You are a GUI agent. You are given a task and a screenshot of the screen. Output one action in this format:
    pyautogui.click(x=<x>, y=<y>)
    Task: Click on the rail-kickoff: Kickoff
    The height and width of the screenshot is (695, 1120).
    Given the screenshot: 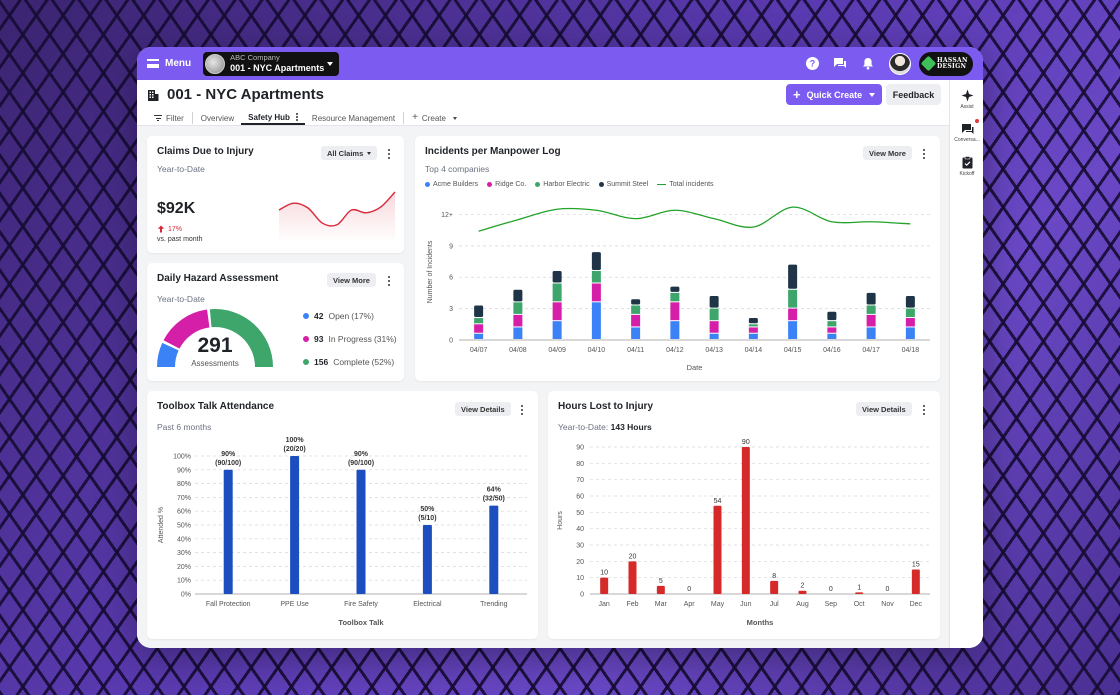 What is the action you would take?
    pyautogui.click(x=966, y=166)
    